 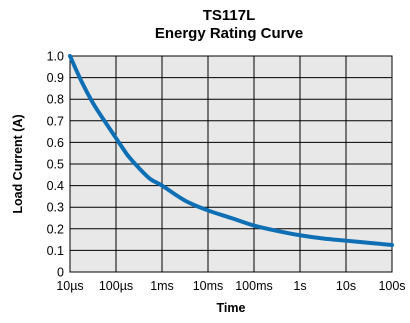 What do you see at coordinates (391, 286) in the screenshot?
I see `x-tick-label: 100s` at bounding box center [391, 286].